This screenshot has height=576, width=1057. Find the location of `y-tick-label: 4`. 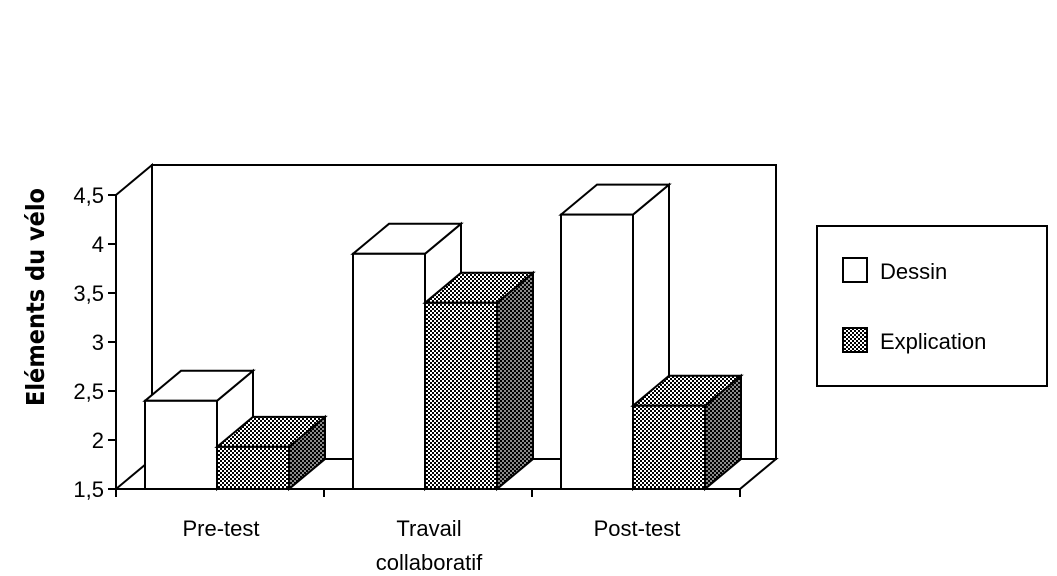

y-tick-label: 4 is located at coordinates (98, 244).